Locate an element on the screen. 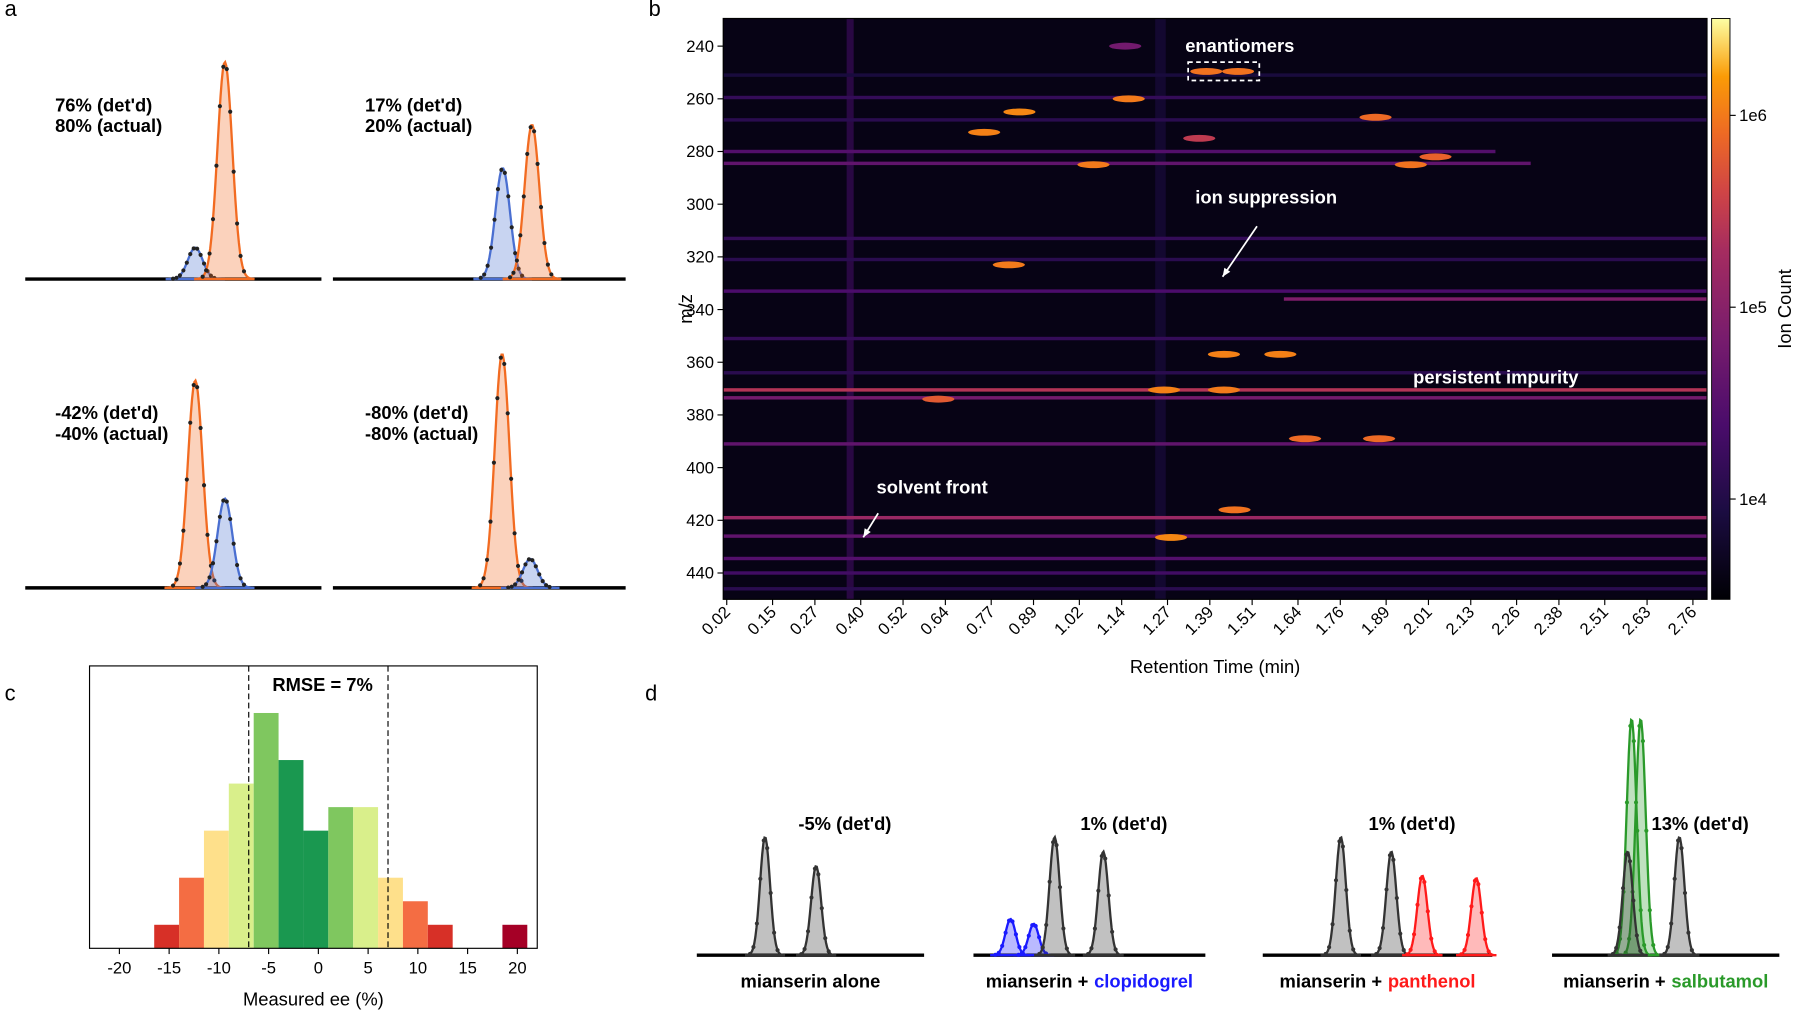 This screenshot has height=1015, width=1800. annotation: 17% (det'd) is located at coordinates (413, 104).